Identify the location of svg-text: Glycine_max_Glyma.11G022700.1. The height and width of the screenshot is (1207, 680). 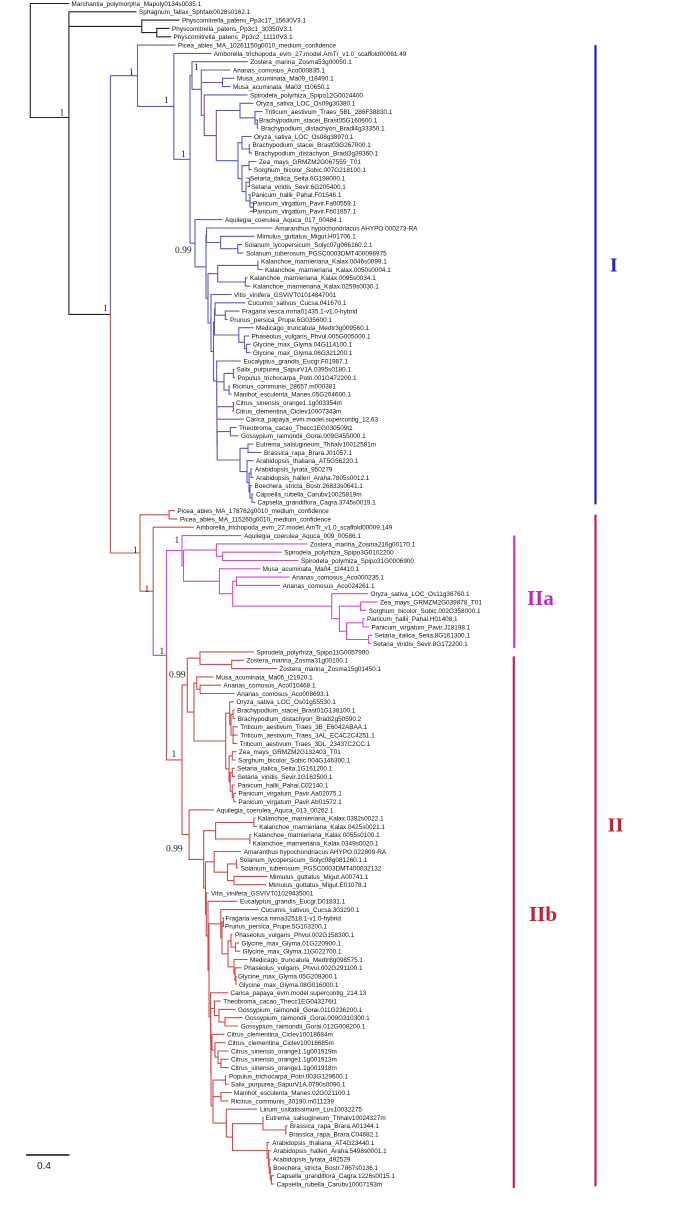
(292, 952).